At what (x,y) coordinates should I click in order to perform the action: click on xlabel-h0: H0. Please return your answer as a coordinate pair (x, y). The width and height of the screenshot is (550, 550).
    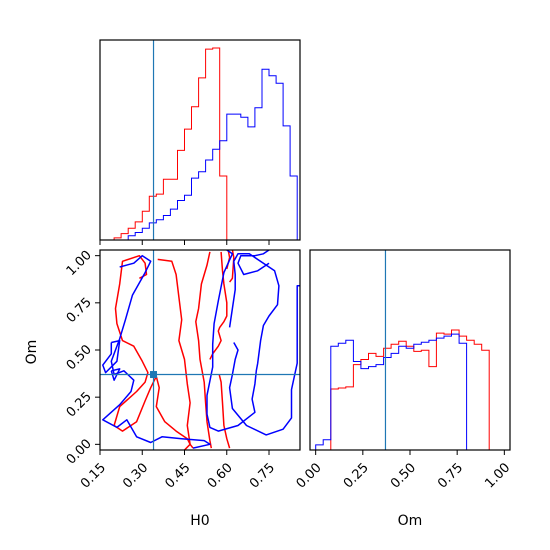
    Looking at the image, I should click on (199, 521).